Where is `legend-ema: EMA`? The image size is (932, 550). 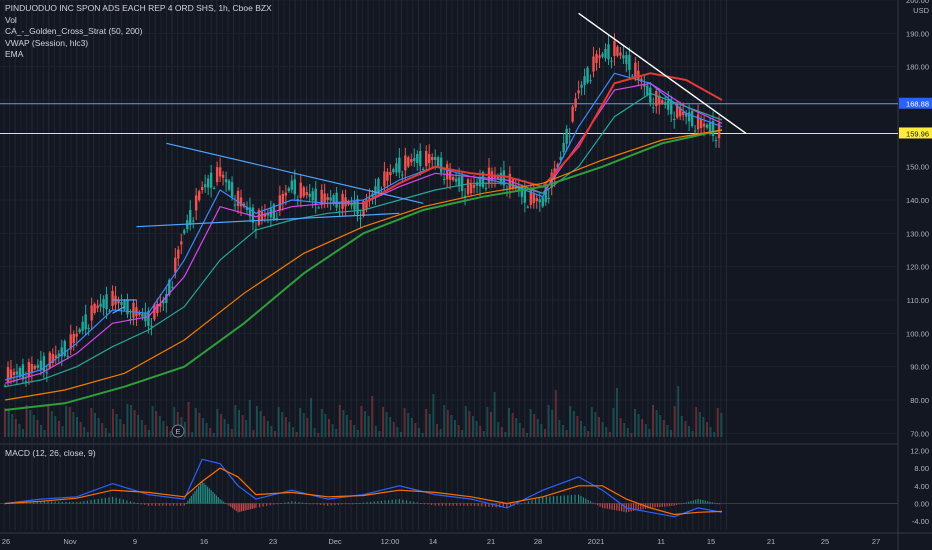 legend-ema: EMA is located at coordinates (14, 54).